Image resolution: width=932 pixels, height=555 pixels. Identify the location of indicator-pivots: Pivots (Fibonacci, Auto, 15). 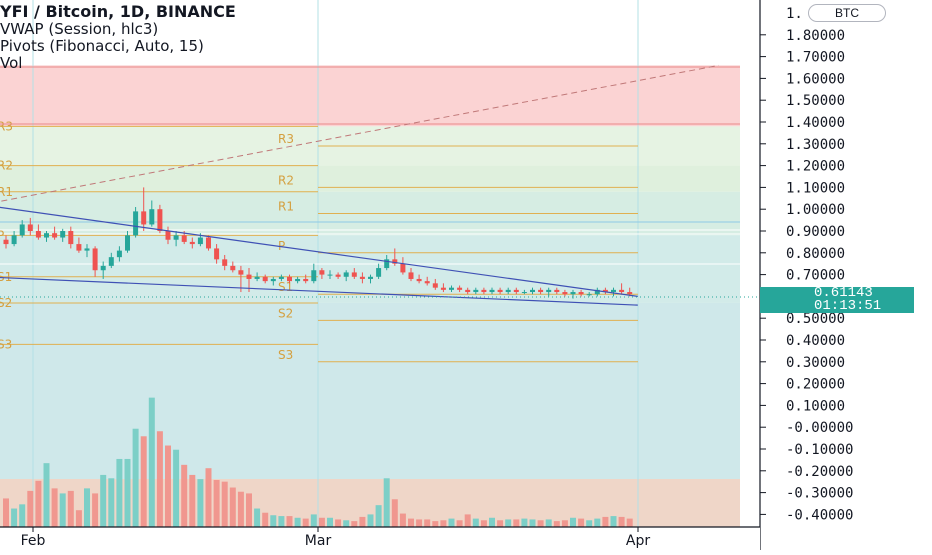
(102, 46).